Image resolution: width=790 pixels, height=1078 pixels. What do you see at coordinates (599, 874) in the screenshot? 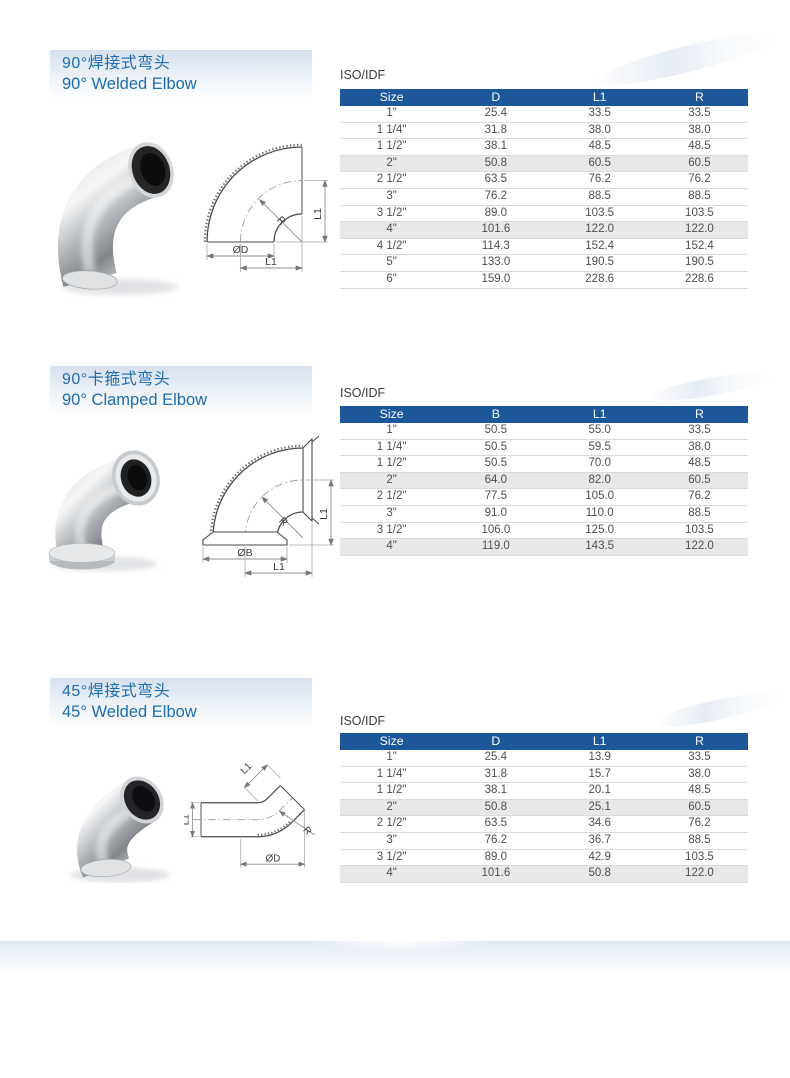
I see `dimension-cell: 50.8` at bounding box center [599, 874].